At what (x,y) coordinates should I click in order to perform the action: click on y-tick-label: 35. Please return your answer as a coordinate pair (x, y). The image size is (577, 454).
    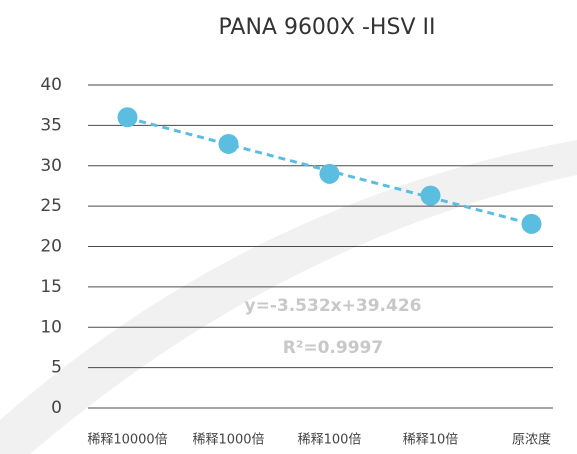
    Looking at the image, I should click on (51, 125).